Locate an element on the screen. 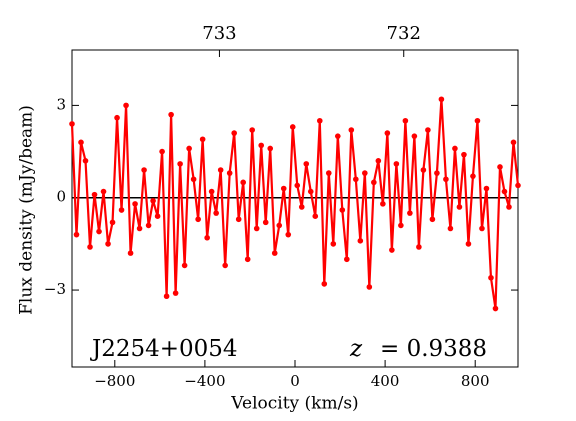  z-label: z is located at coordinates (356, 349).